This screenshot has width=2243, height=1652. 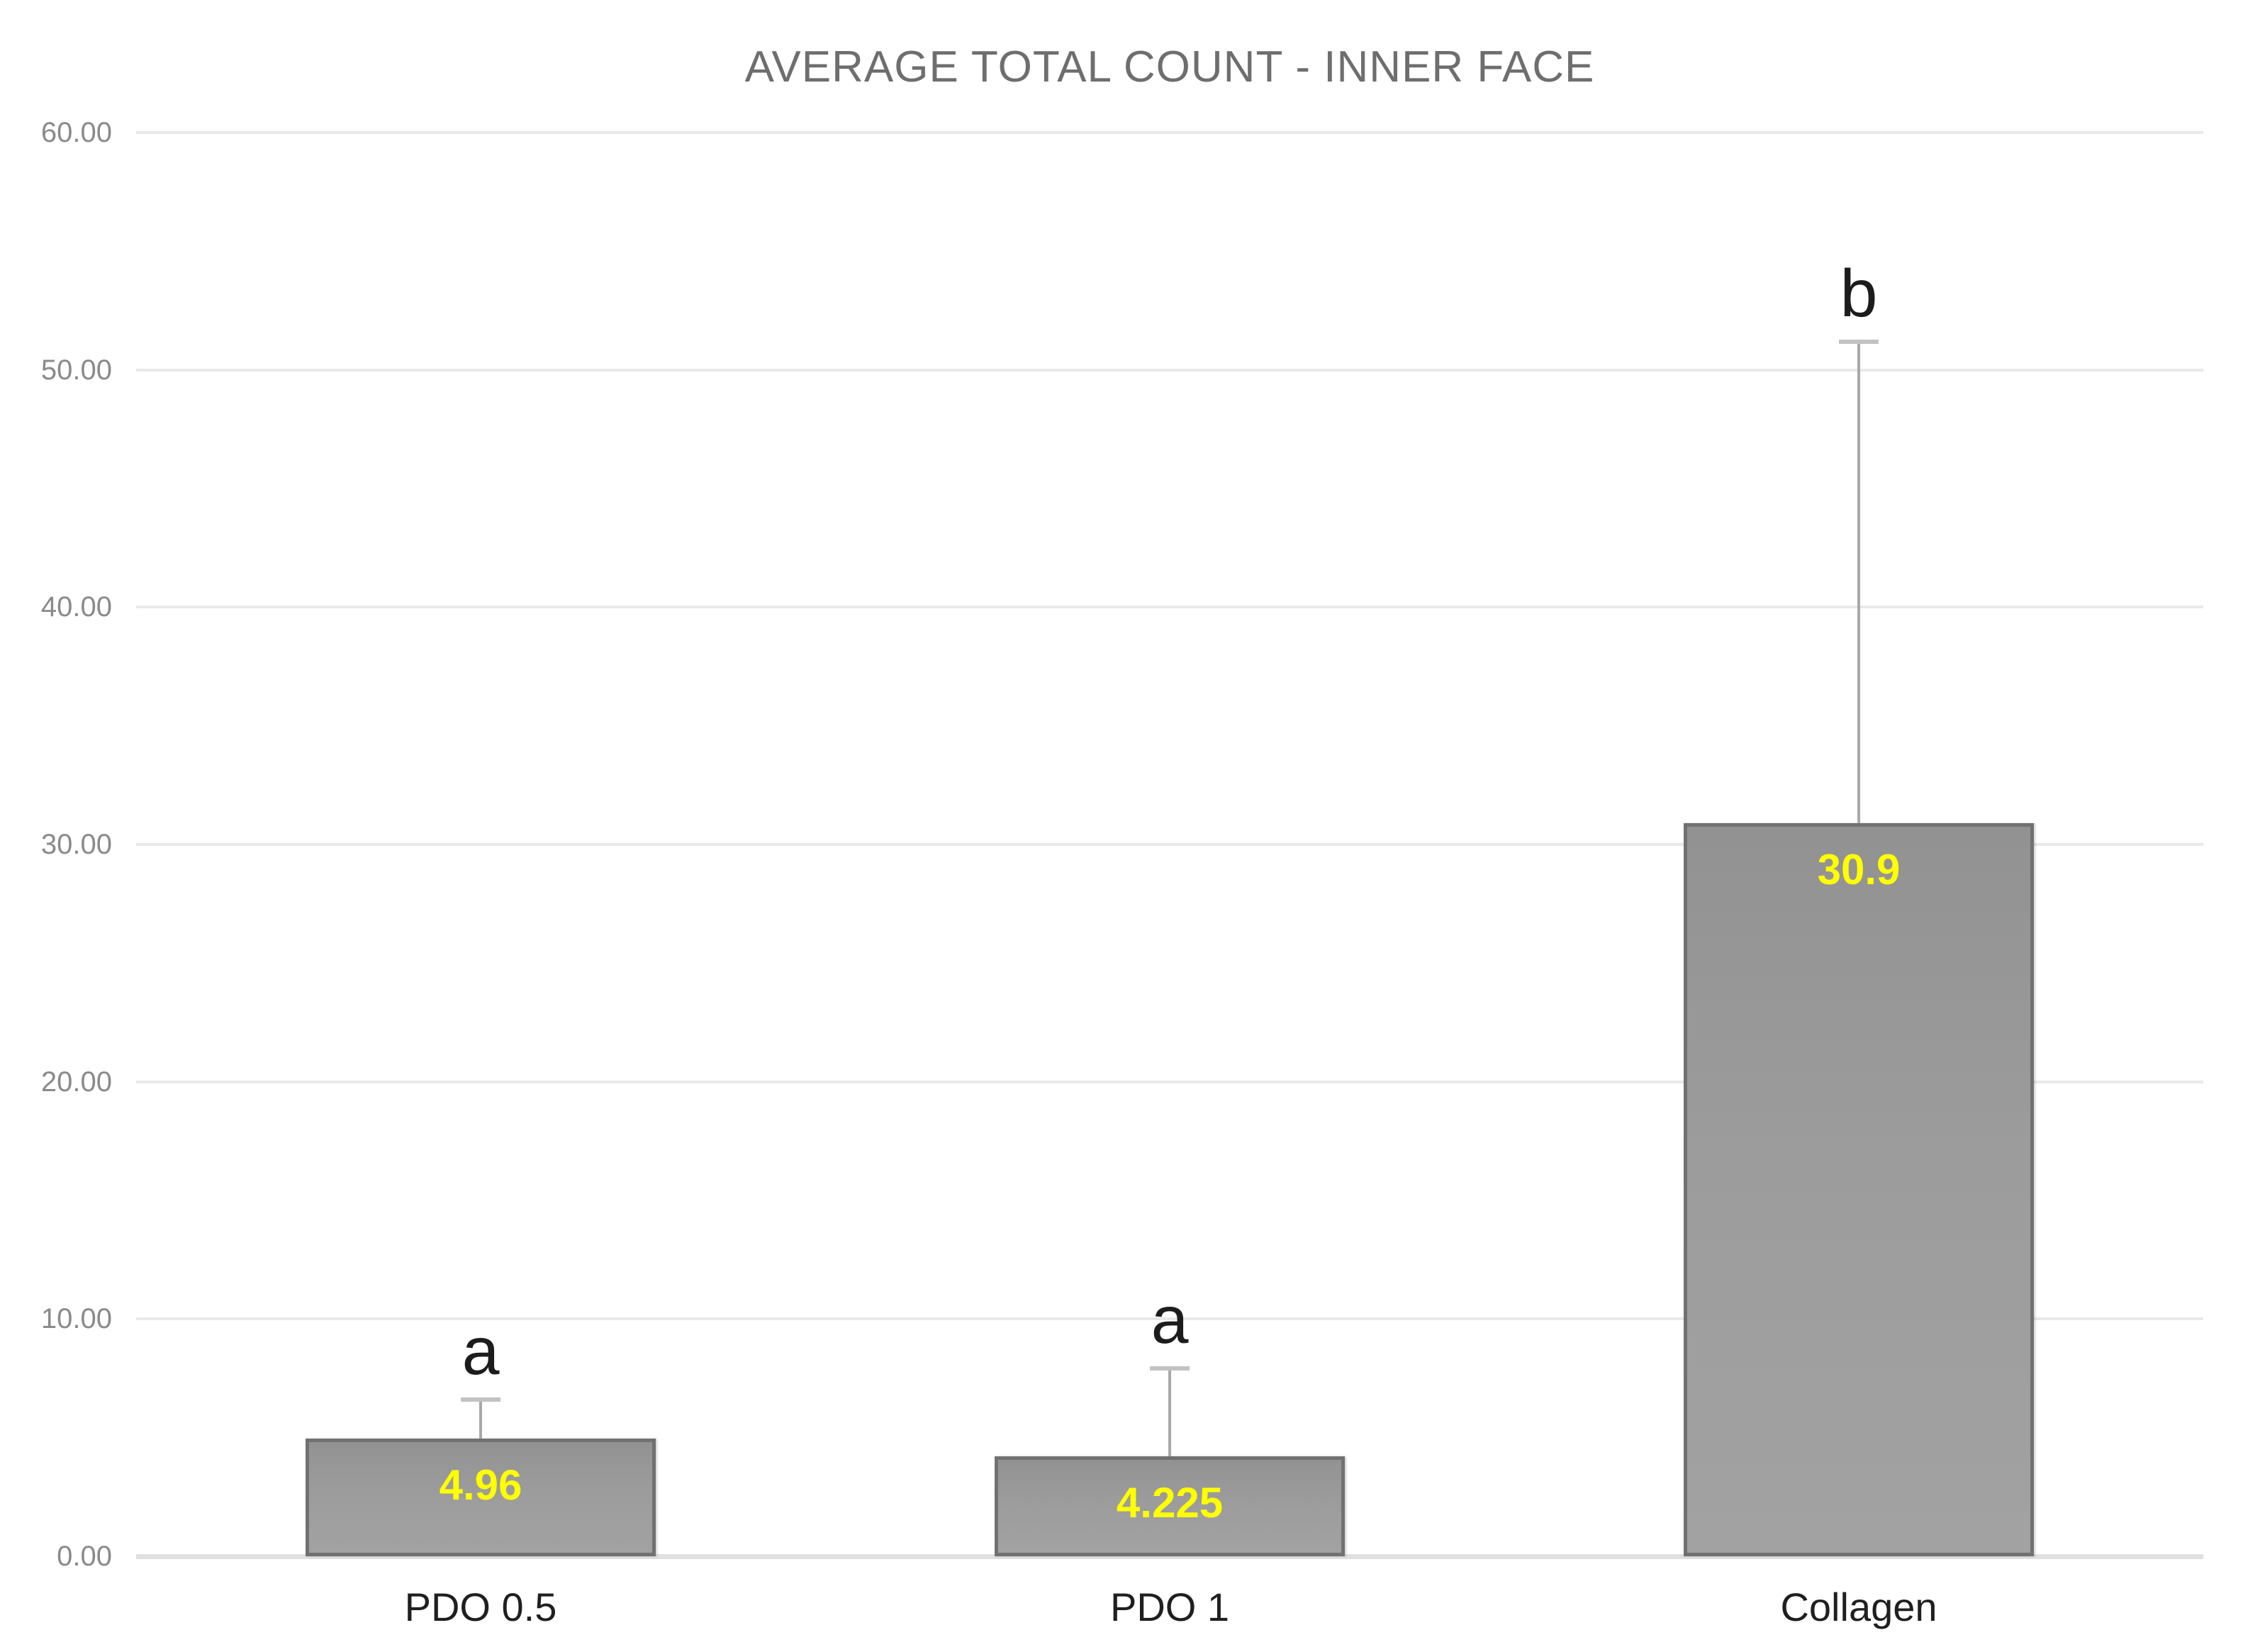 What do you see at coordinates (1859, 869) in the screenshot?
I see `bar-value-label: 30.9` at bounding box center [1859, 869].